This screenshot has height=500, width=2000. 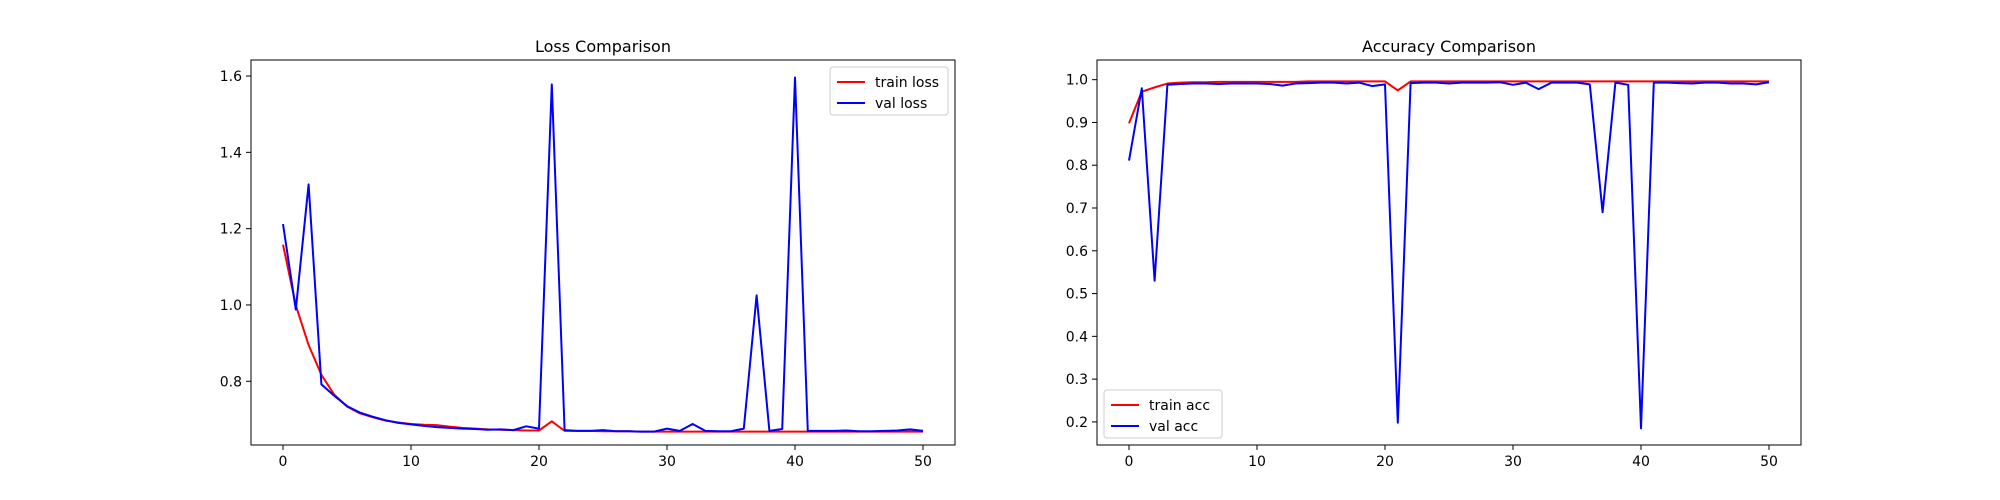 I want to click on chart1-x-tick-label: 50, so click(x=923, y=462).